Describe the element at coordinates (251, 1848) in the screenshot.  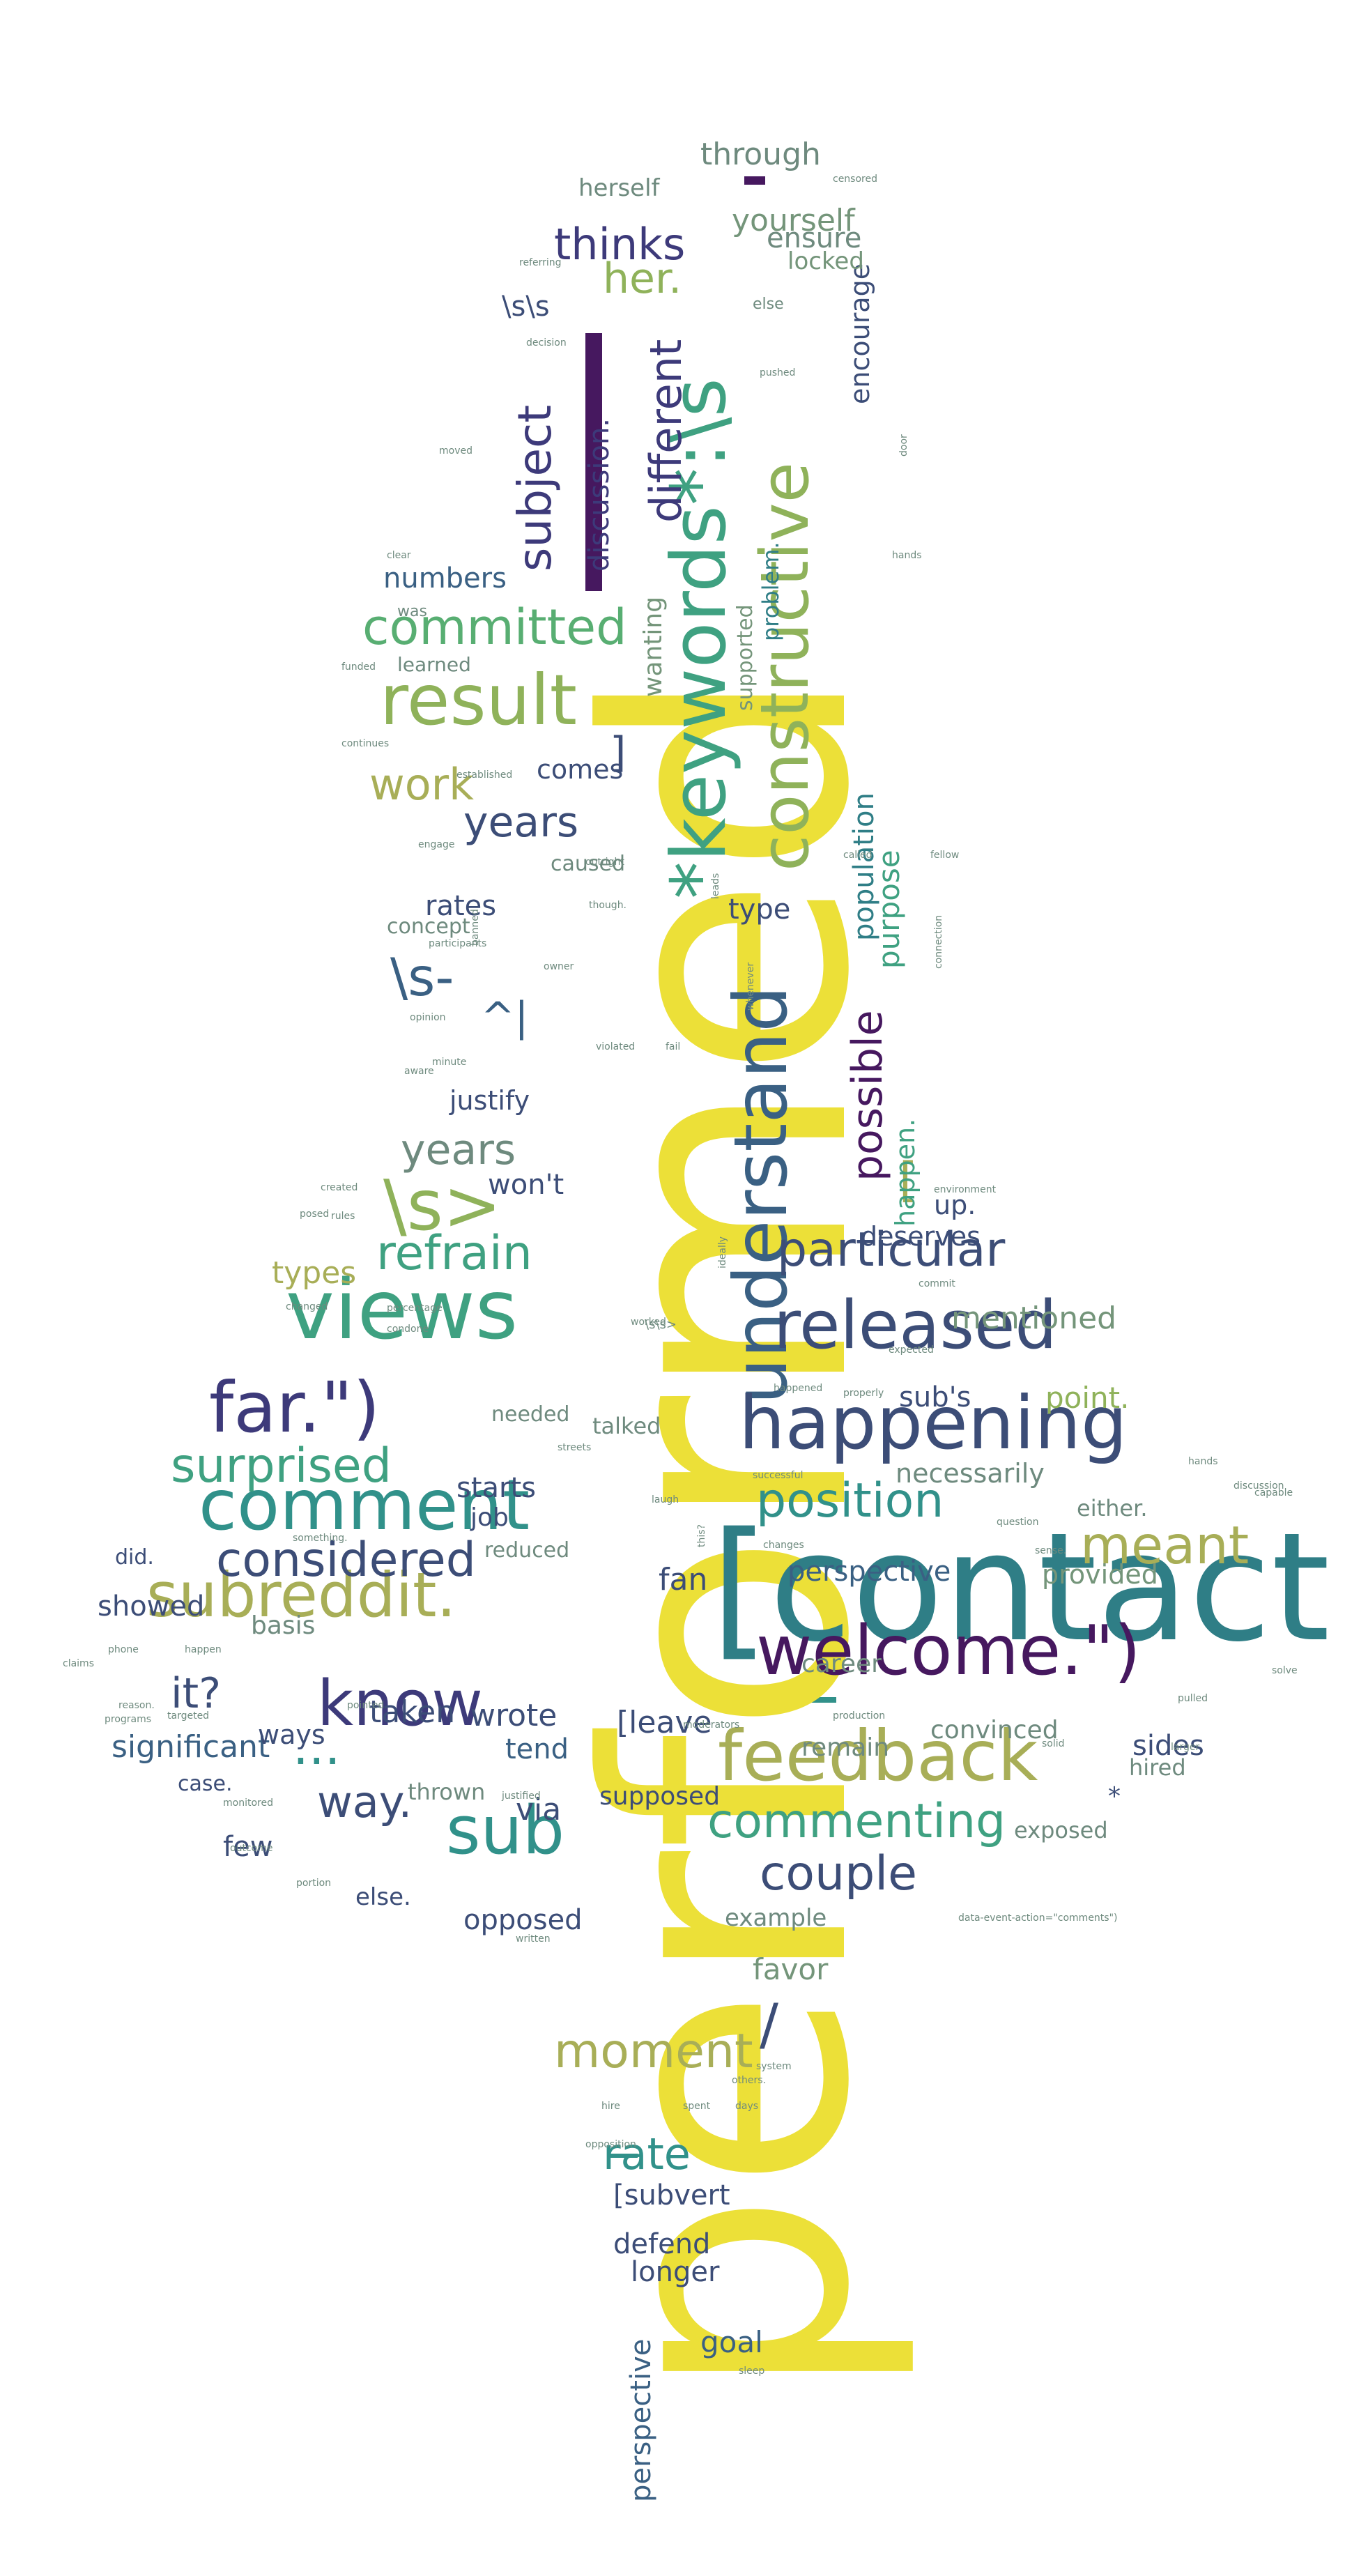
I see `cloud-word: outcome` at that location.